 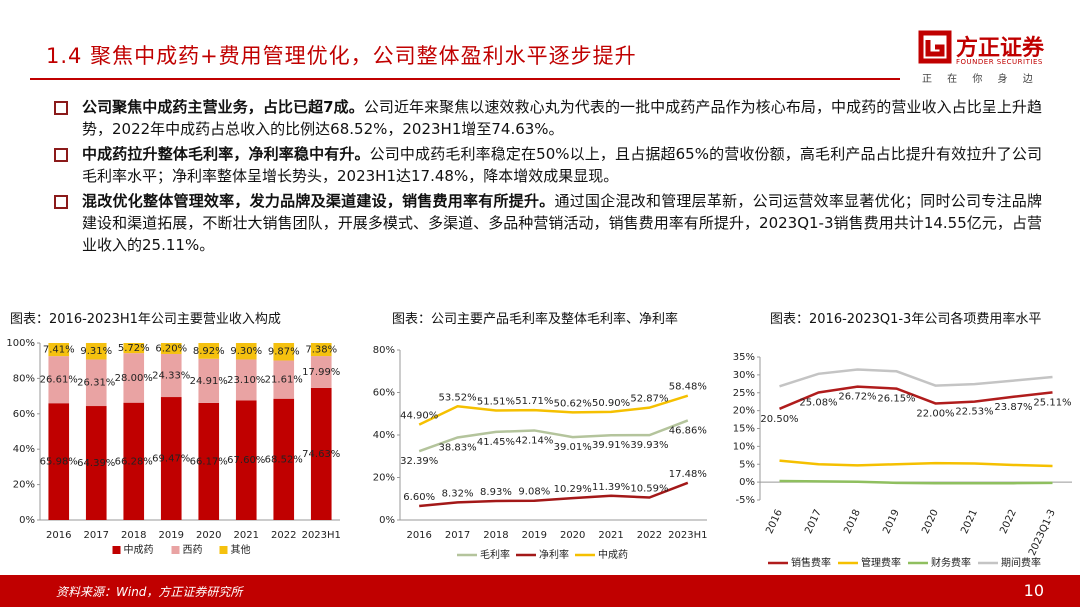 I want to click on y-tick-label: 20%, so click(x=384, y=478).